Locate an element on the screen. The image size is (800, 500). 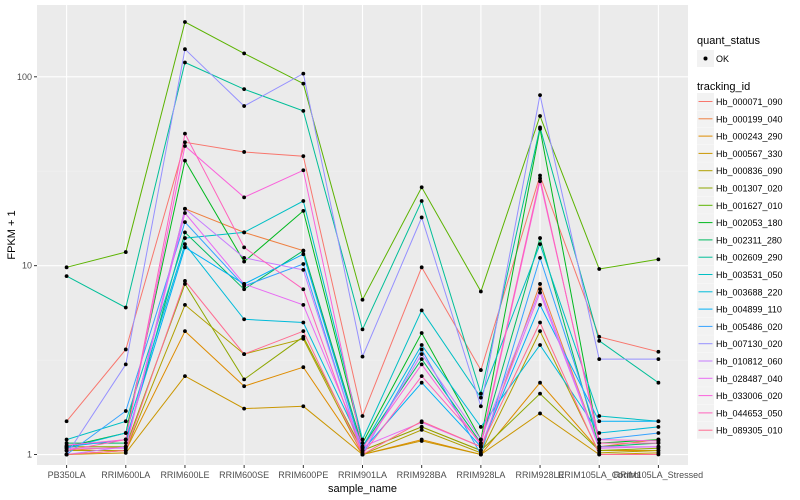
legend-label-Hb_005486_020: Hb_005486_020 is located at coordinates (749, 327).